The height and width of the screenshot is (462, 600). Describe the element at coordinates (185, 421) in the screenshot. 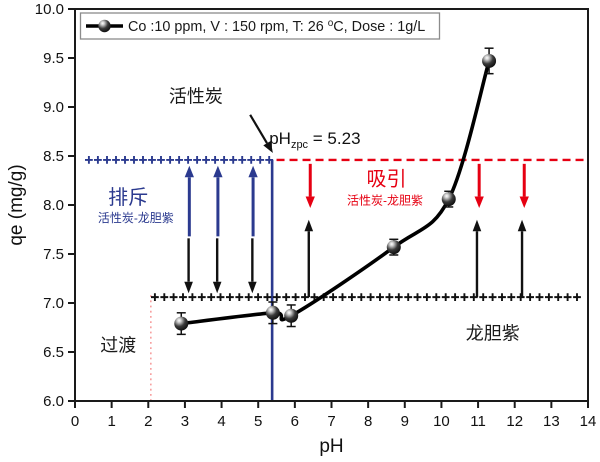

I see `x-tick-label: 3` at that location.